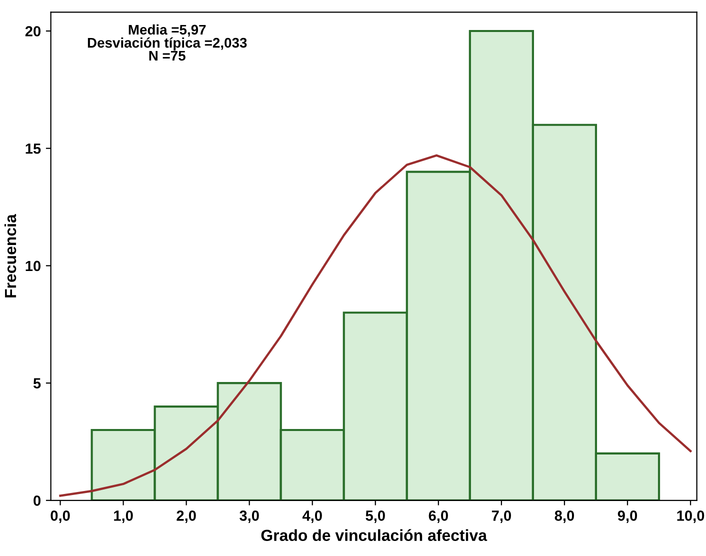 The image size is (706, 556). I want to click on y-axis-title: Frecuencia, so click(10, 256).